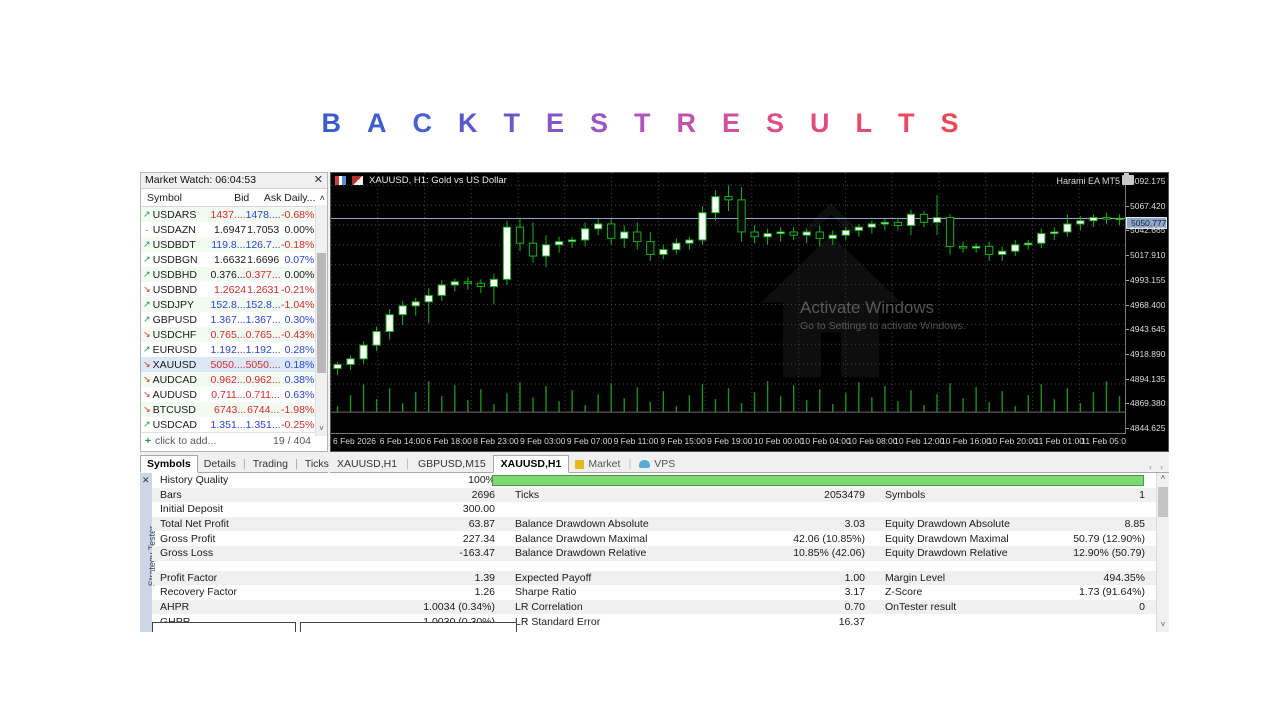 This screenshot has height=720, width=1280. Describe the element at coordinates (174, 424) in the screenshot. I see `symbol-name: USDCAD` at that location.